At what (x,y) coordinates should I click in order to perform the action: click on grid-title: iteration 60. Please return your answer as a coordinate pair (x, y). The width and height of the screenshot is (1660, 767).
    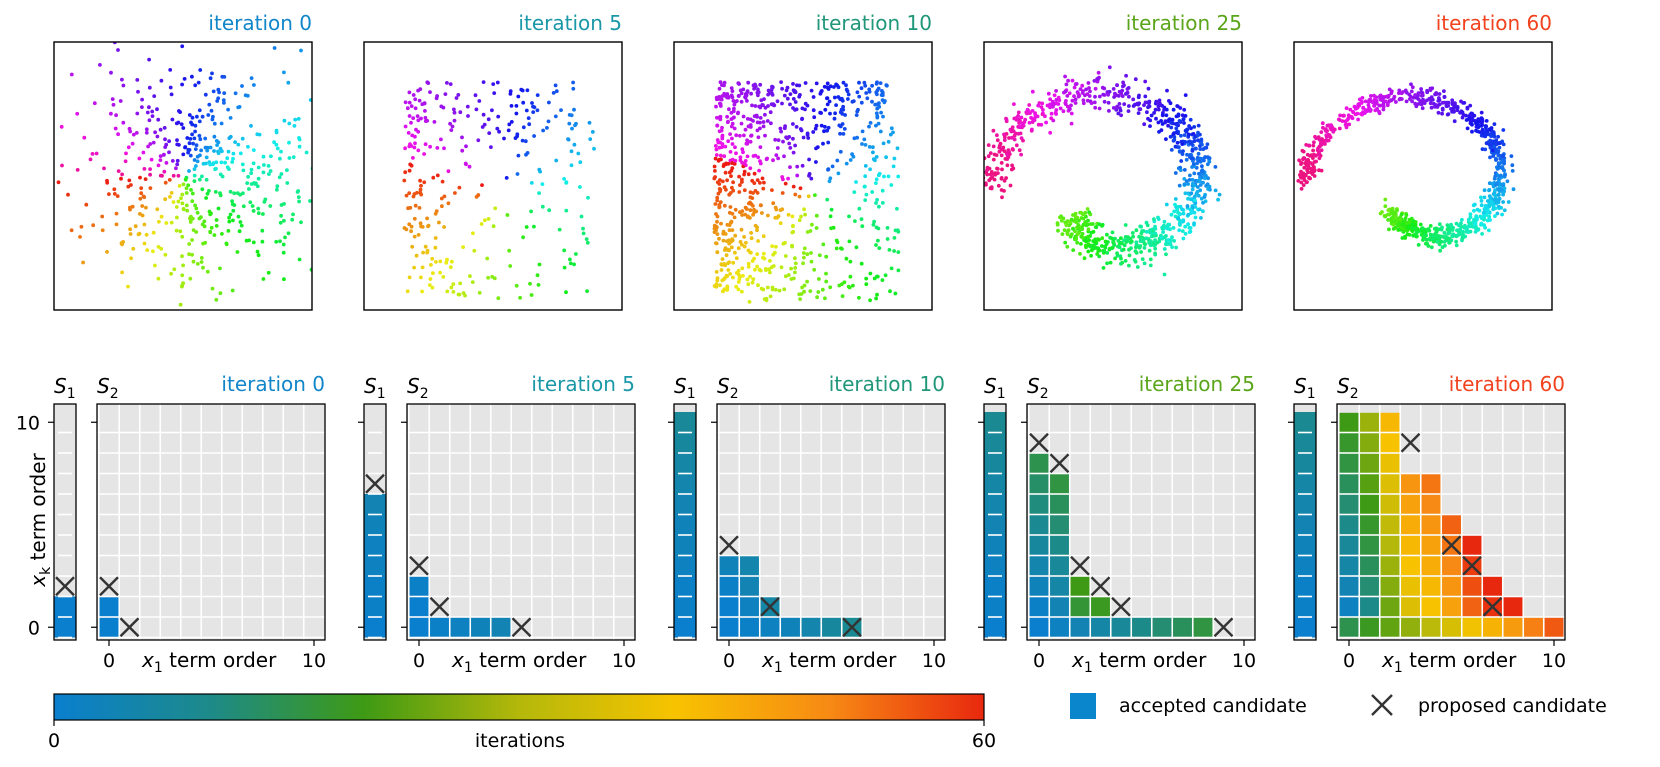
    Looking at the image, I should click on (1507, 384).